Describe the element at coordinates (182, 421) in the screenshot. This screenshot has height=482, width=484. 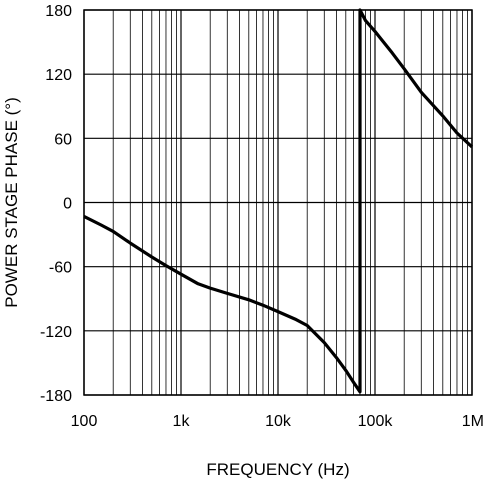
I see `x-tick-label: 1k` at that location.